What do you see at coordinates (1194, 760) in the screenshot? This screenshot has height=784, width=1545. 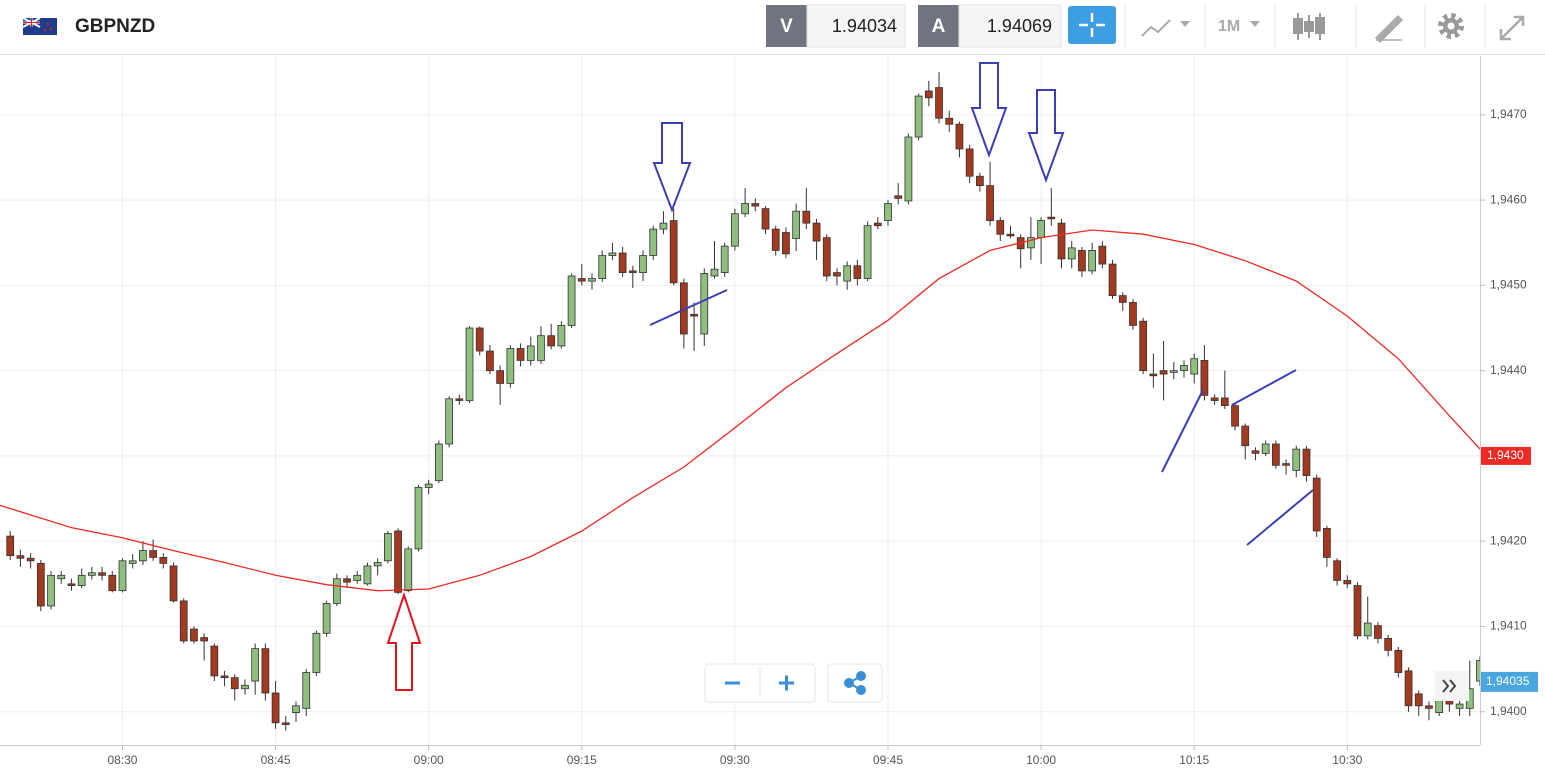 I see `x-tick-label: 10:15` at bounding box center [1194, 760].